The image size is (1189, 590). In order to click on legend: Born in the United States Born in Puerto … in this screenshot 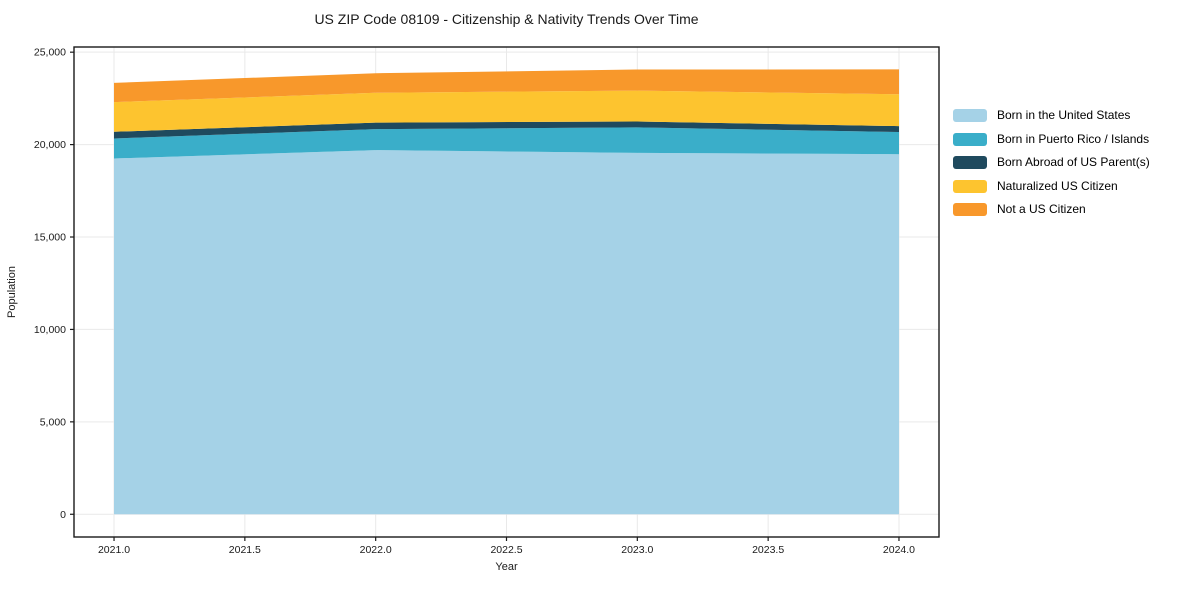, I will do `click(1051, 168)`.